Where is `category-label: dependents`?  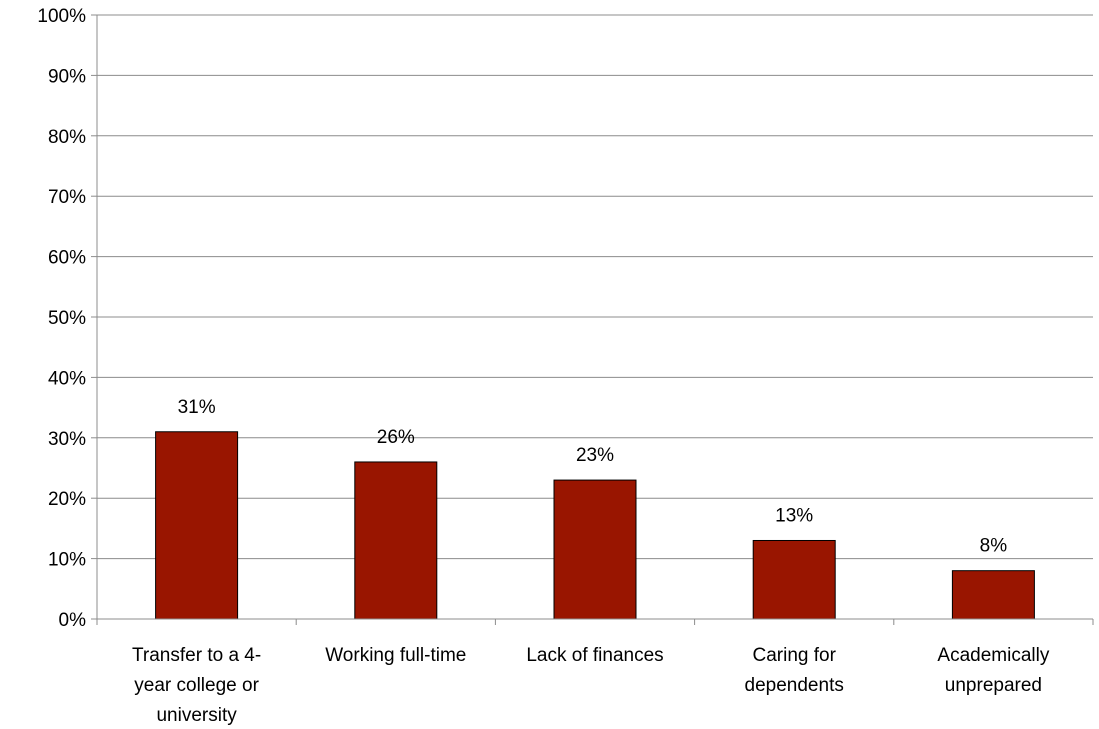 category-label: dependents is located at coordinates (794, 685).